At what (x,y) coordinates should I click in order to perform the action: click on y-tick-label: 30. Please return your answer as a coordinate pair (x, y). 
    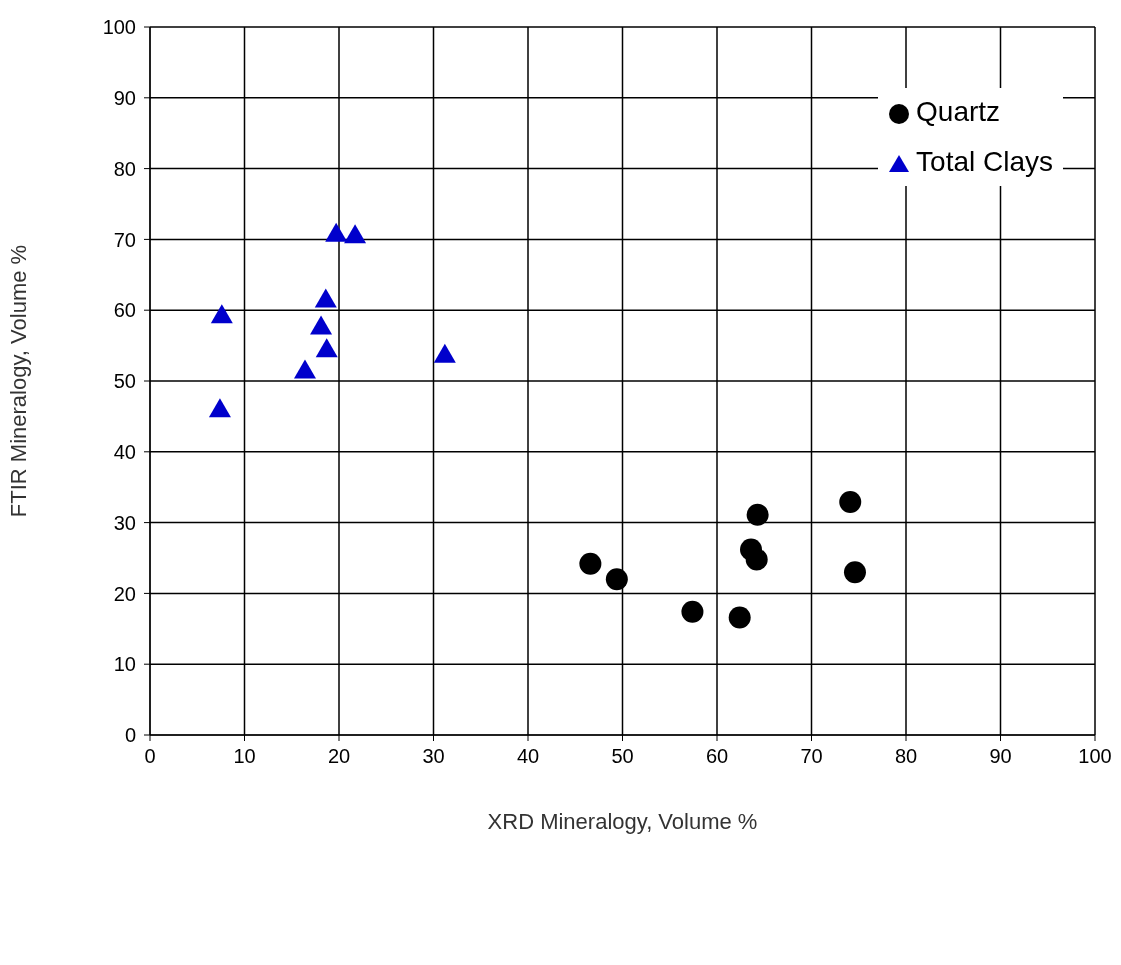
    Looking at the image, I should click on (124, 522).